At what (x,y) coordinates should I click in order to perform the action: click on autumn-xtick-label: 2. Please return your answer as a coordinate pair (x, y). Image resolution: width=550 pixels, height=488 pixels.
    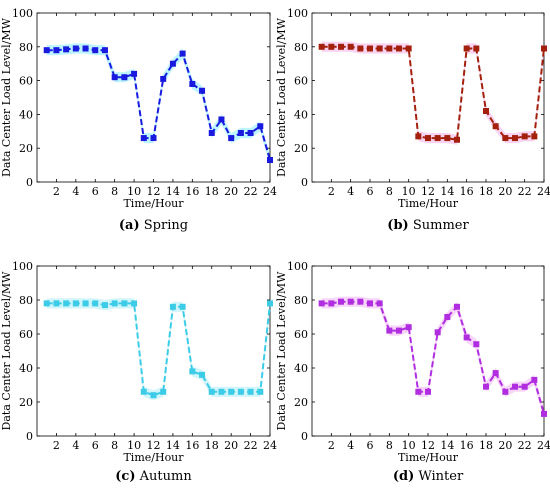
    Looking at the image, I should click on (56, 445).